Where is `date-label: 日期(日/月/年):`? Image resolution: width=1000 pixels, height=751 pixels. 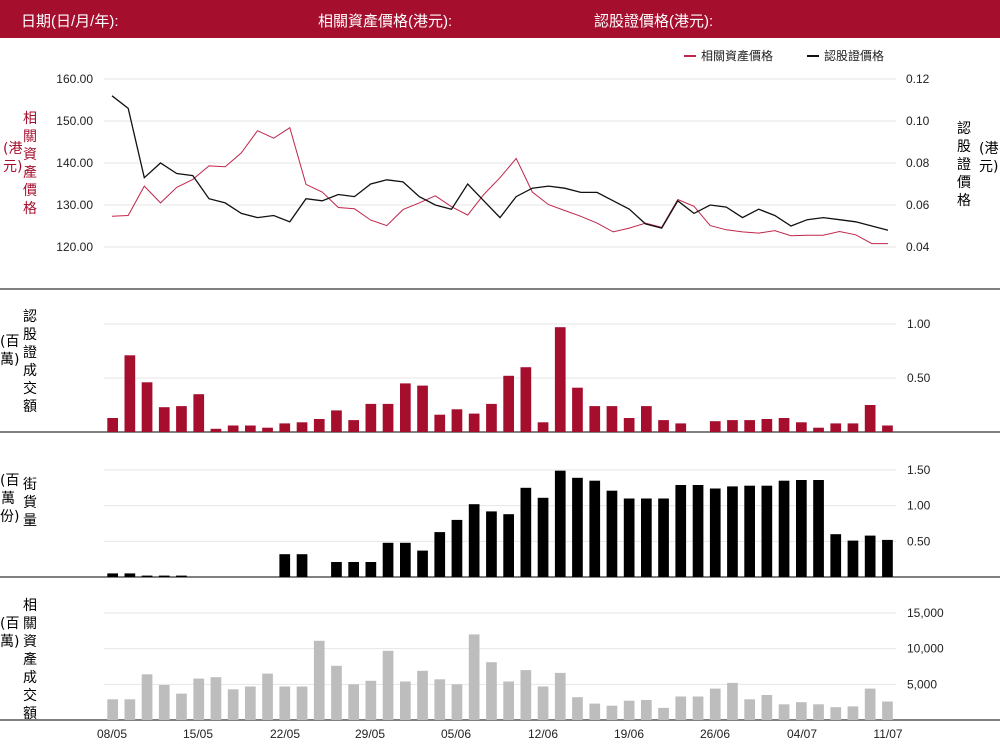 date-label: 日期(日/月/年): is located at coordinates (70, 21).